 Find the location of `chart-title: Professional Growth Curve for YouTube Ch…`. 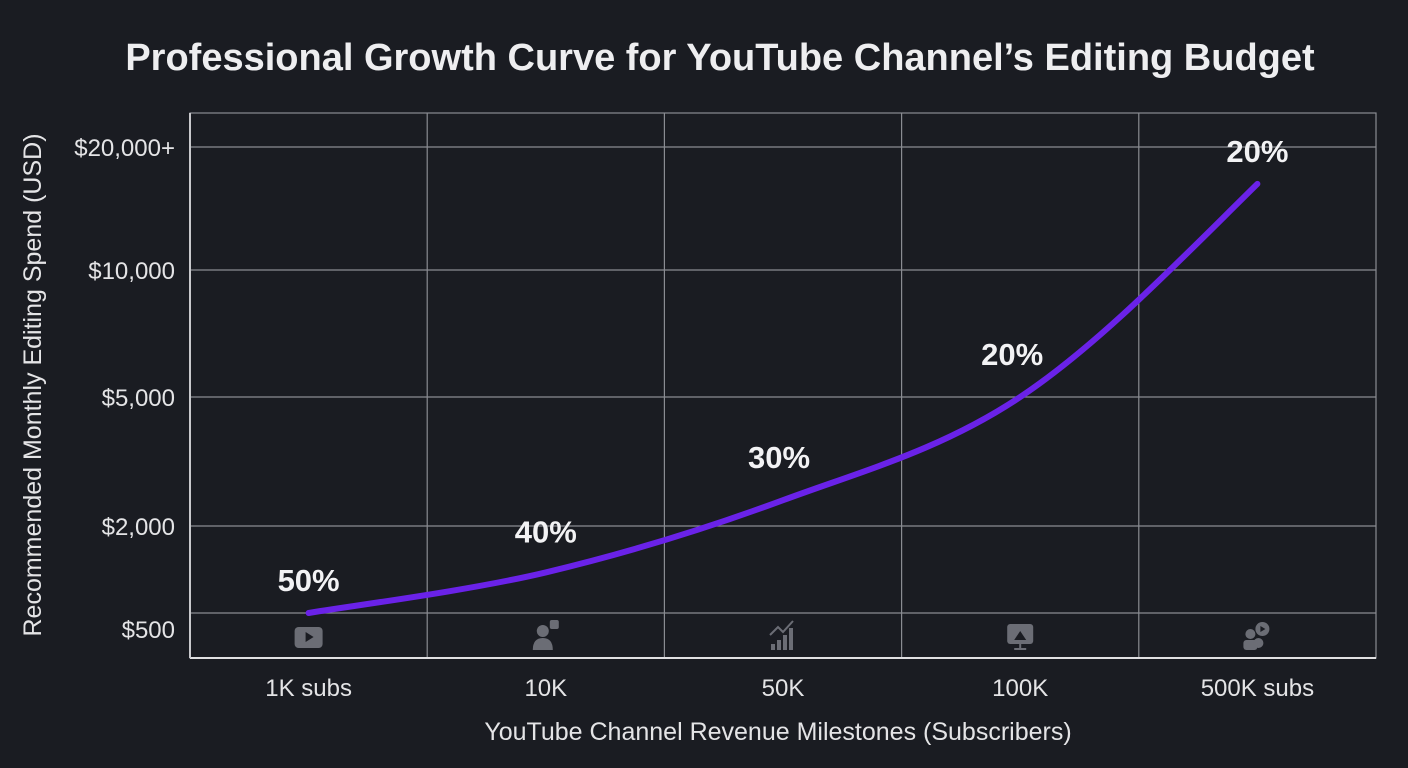

chart-title: Professional Growth Curve for YouTube Ch… is located at coordinates (720, 58).